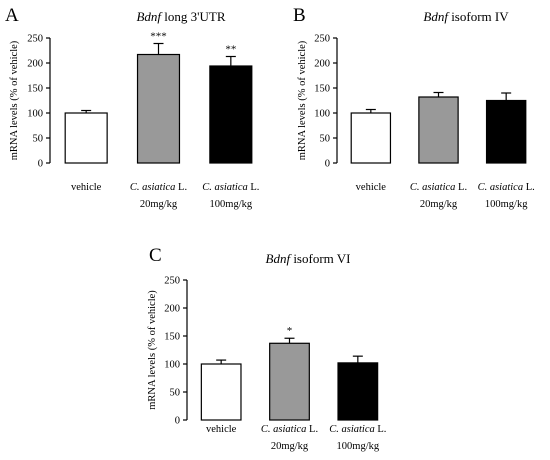 The image size is (550, 460). Describe the element at coordinates (466, 16) in the screenshot. I see `chart-title: Bdnf isoform IV` at that location.